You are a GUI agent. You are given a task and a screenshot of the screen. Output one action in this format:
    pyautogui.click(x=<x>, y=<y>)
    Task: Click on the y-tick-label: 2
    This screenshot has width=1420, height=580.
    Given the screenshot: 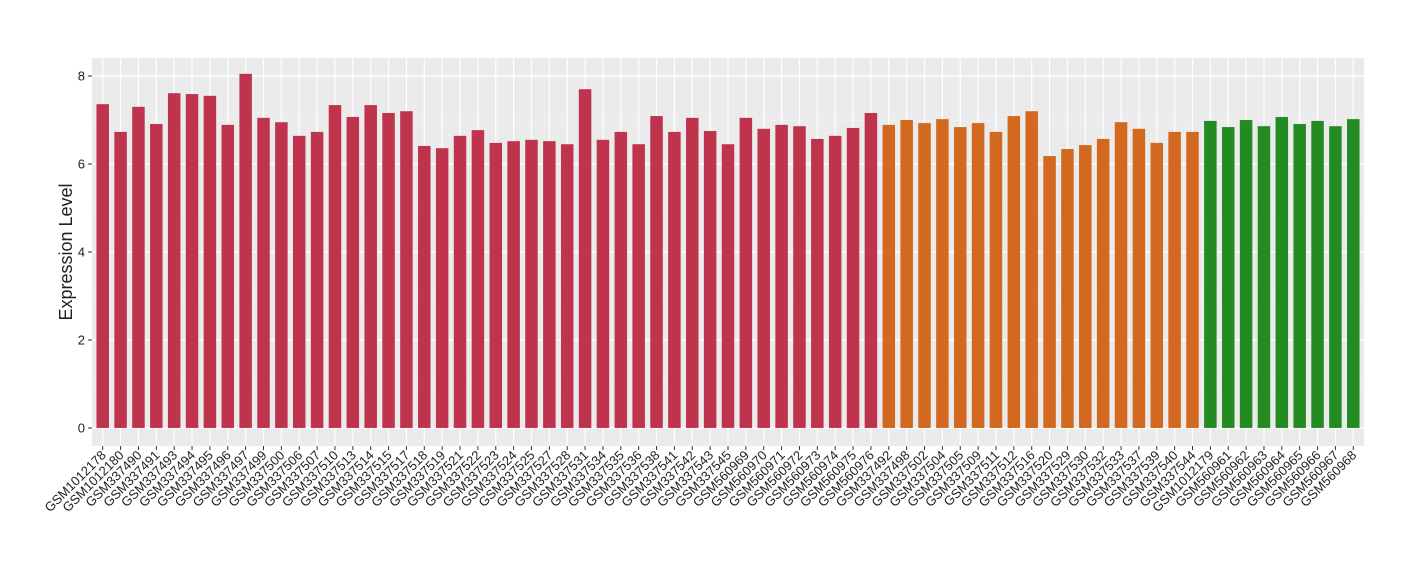 What is the action you would take?
    pyautogui.click(x=81, y=339)
    